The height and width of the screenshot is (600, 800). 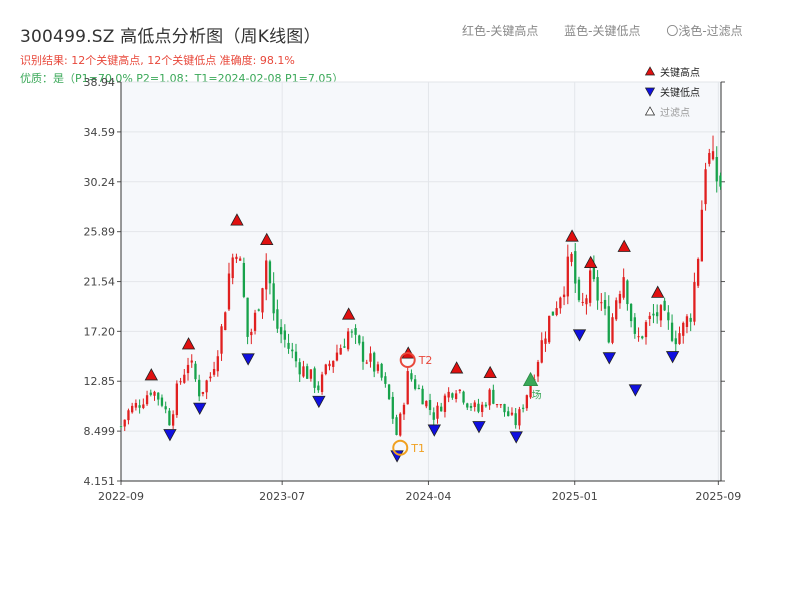 What do you see at coordinates (602, 31) in the screenshot?
I see `legend-blue-low: 蓝色-关键低点` at bounding box center [602, 31].